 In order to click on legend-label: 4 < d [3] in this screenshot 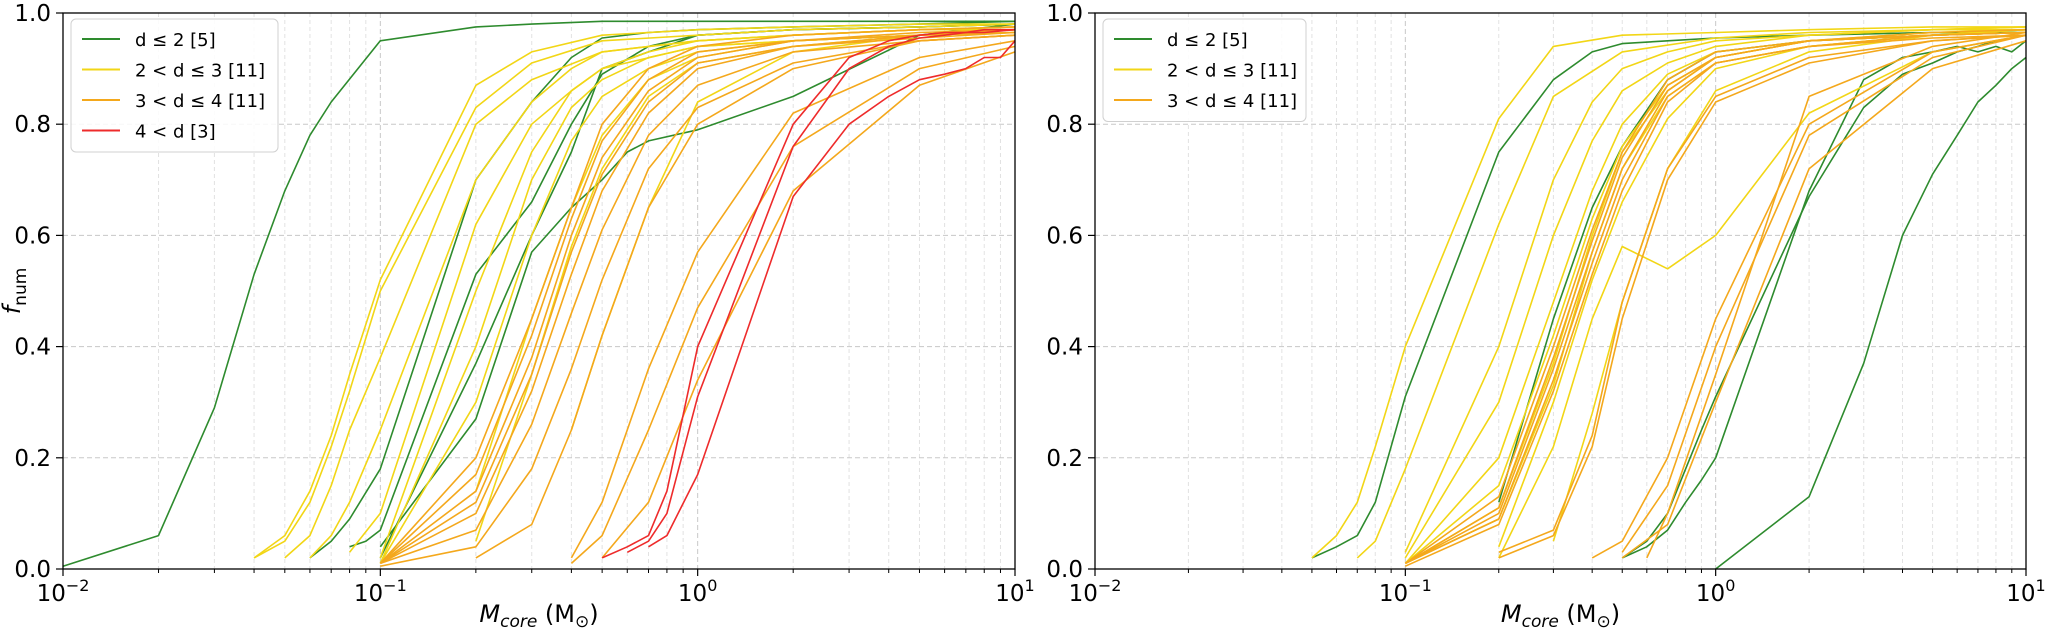, I will do `click(175, 132)`.